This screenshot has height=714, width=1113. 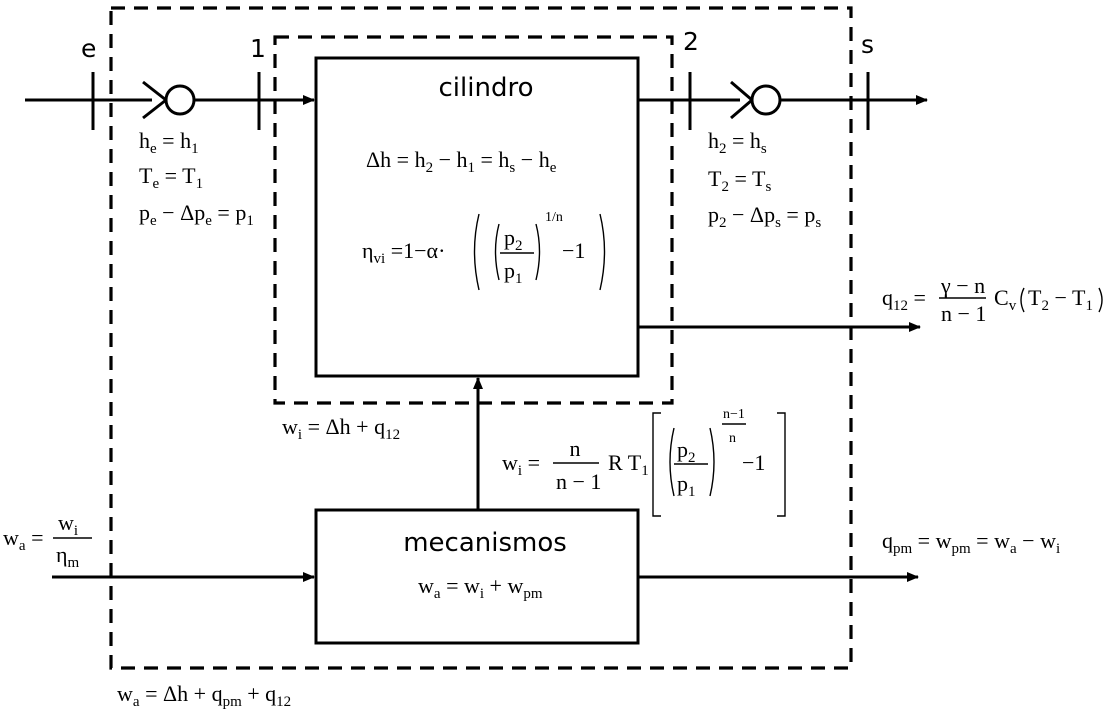 What do you see at coordinates (1060, 299) in the screenshot?
I see `svg-text: T2 − T1` at bounding box center [1060, 299].